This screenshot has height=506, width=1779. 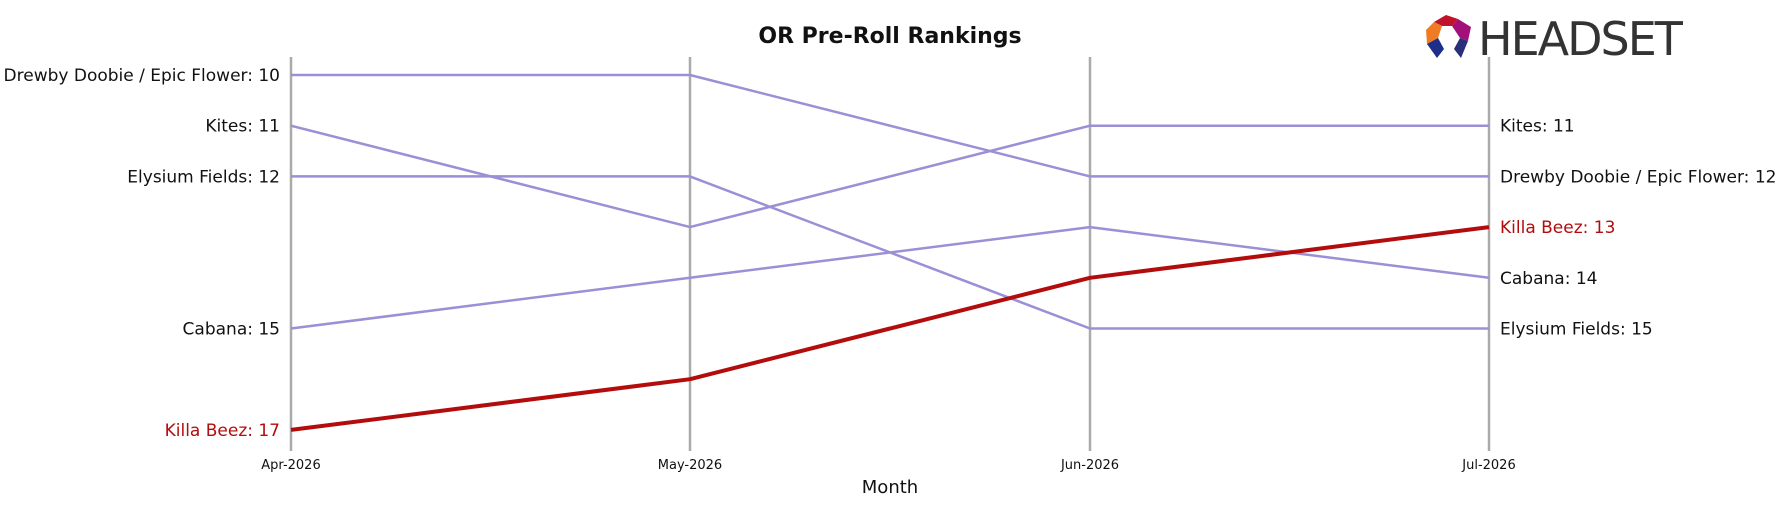 I want to click on chart-title: OR Pre-Roll Rankings, so click(x=889, y=36).